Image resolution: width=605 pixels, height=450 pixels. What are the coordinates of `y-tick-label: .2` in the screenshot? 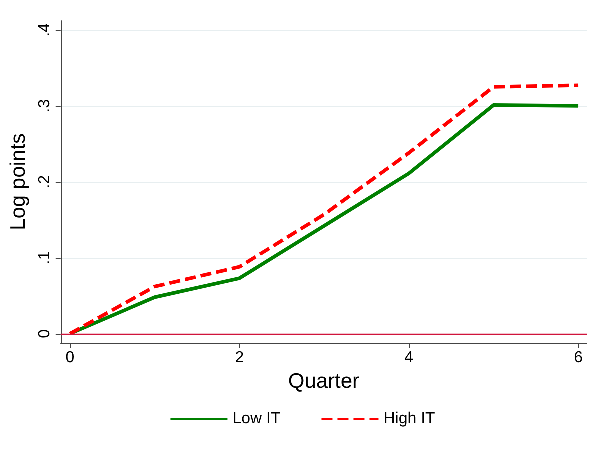 It's located at (45, 182).